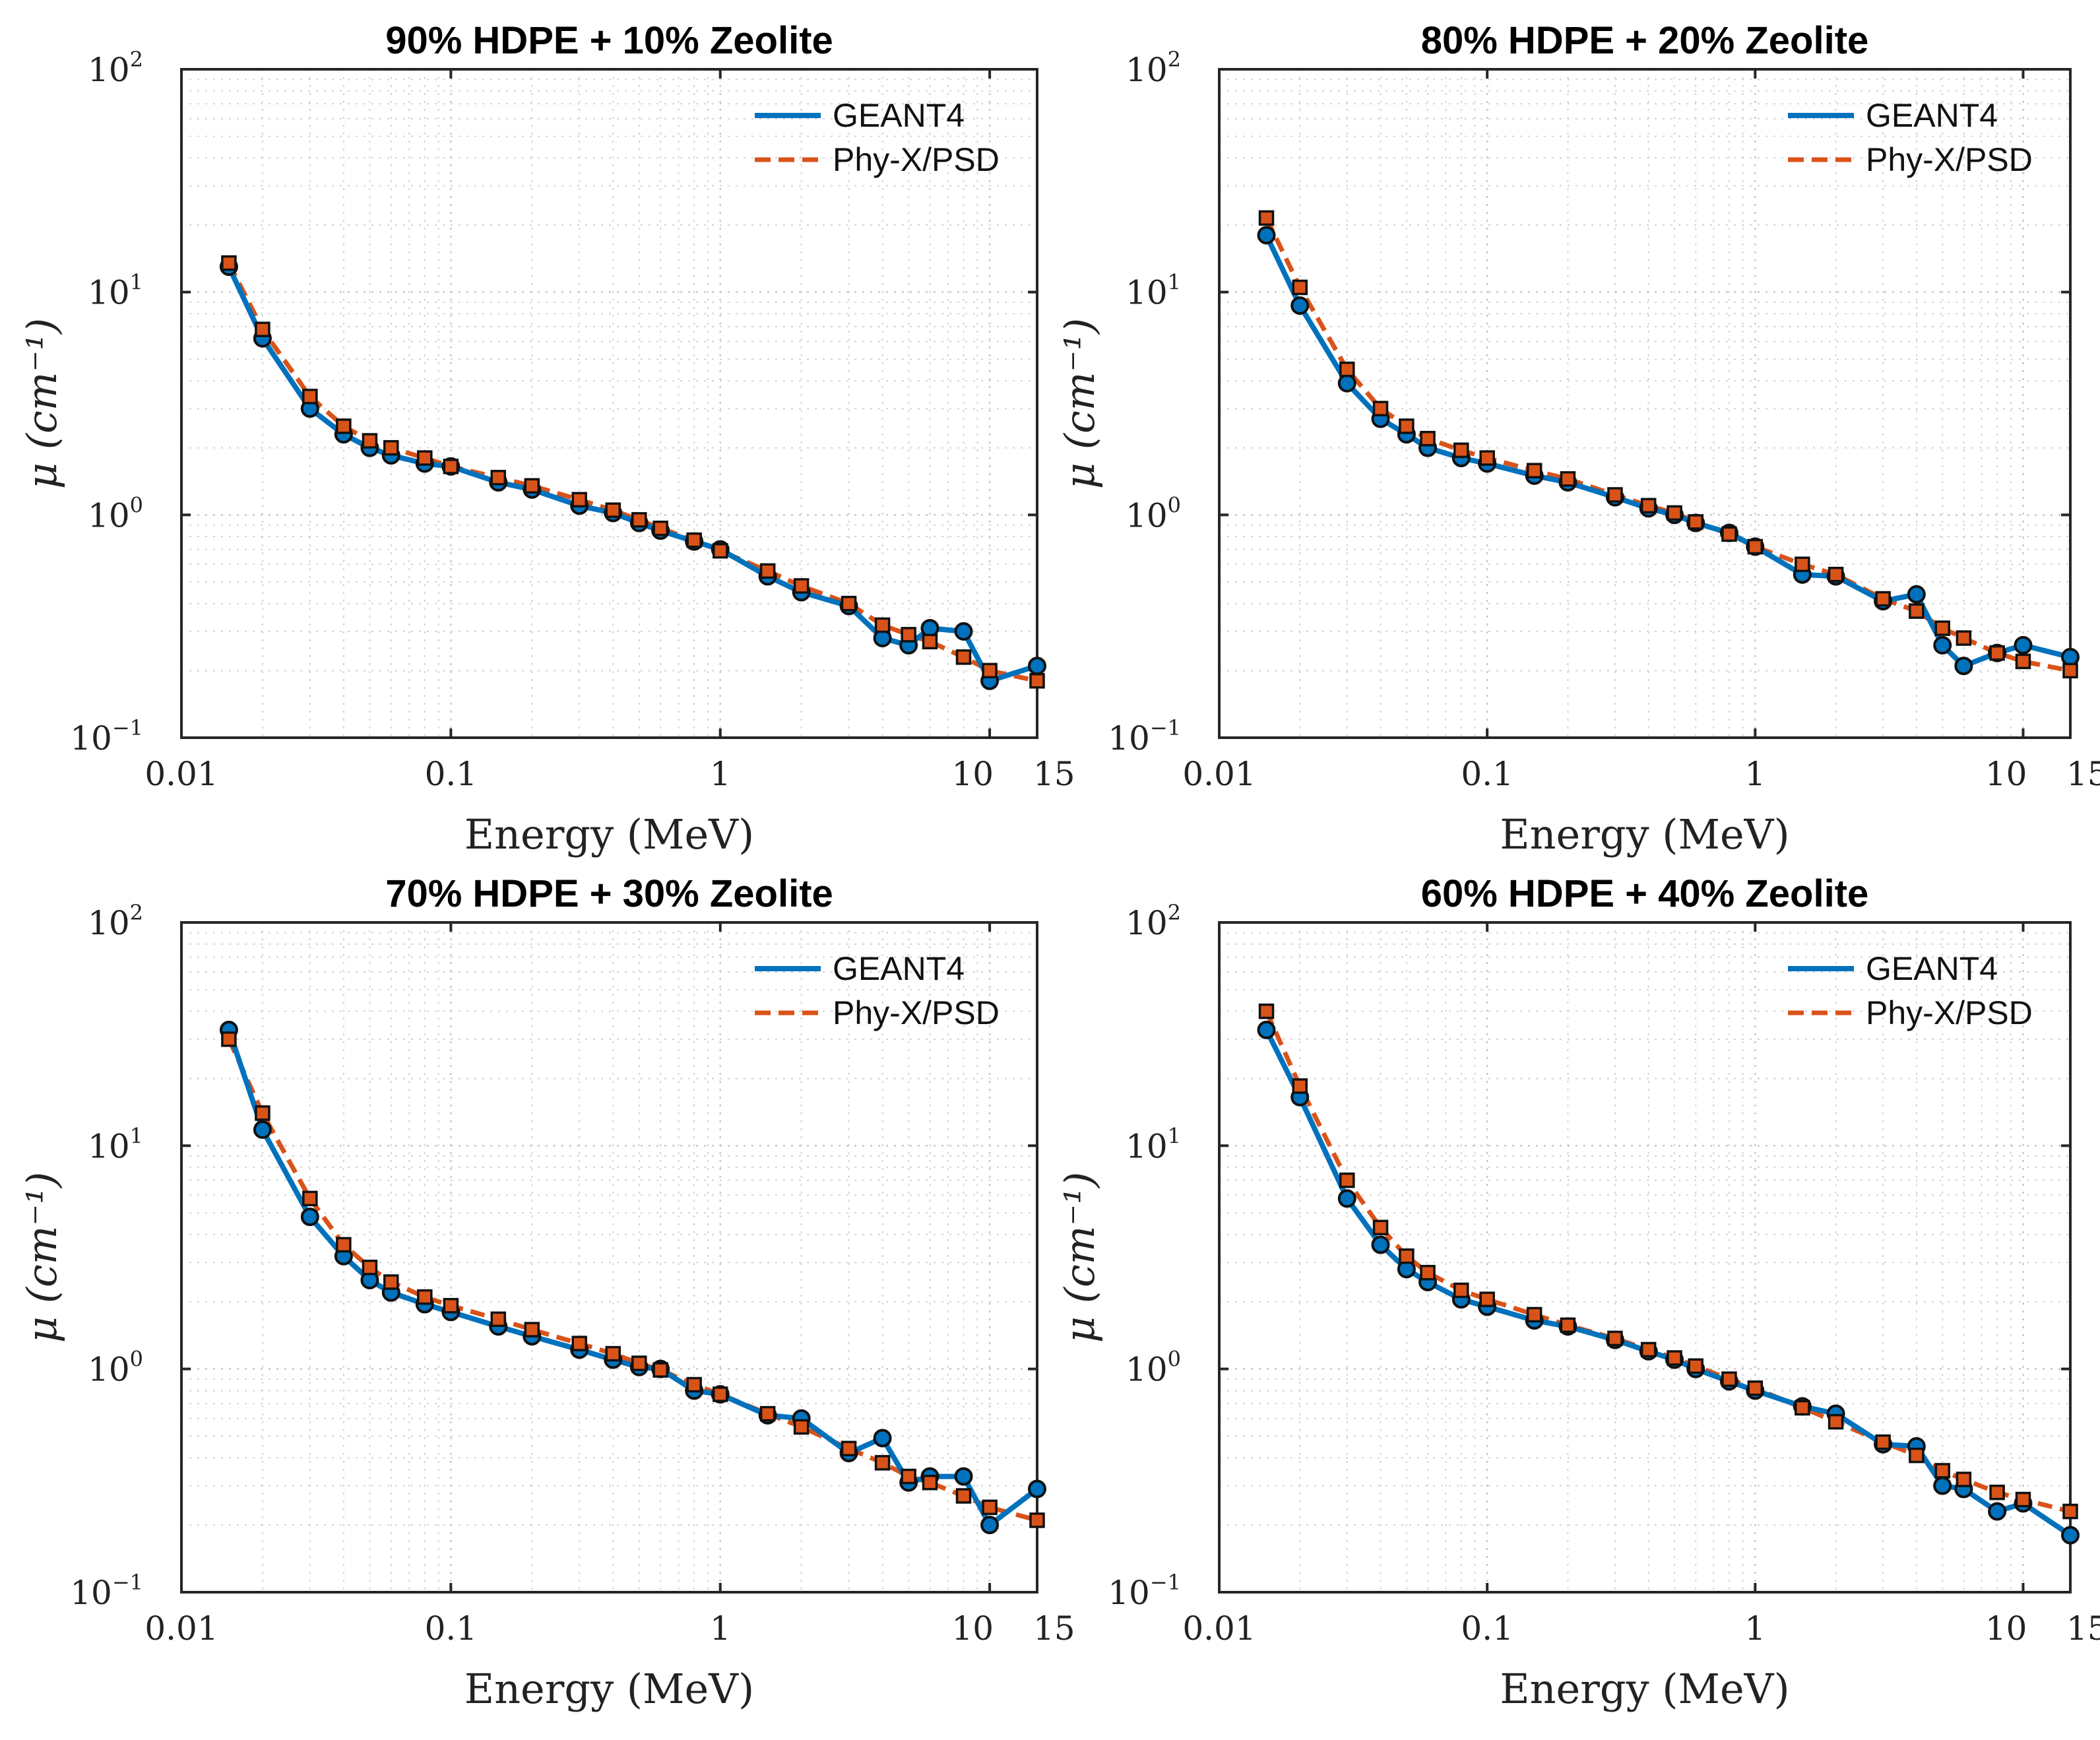  I want to click on x-tick-label: 0.1, so click(1487, 1628).